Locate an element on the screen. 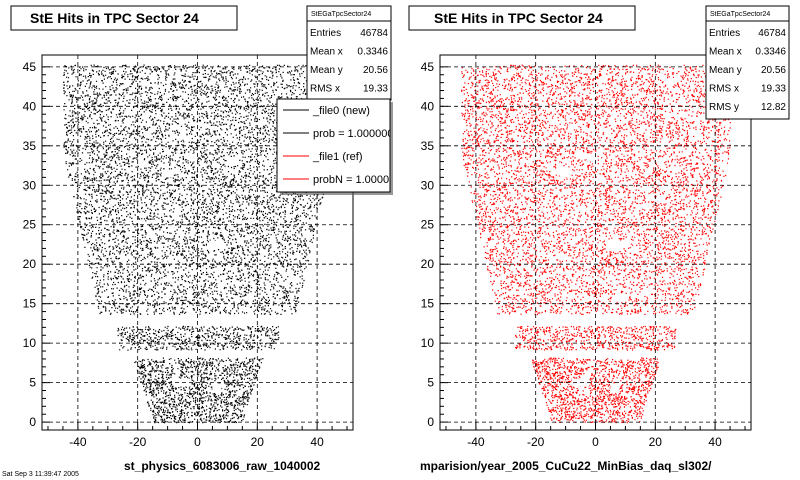 This screenshot has height=480, width=800. right-title-box is located at coordinates (522, 18).